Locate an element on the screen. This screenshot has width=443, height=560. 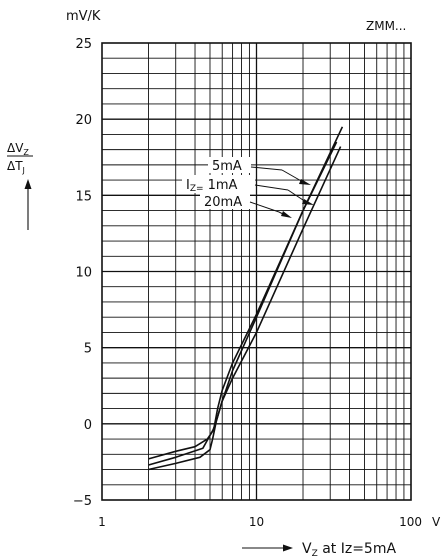
y-tick-label: 15 is located at coordinates (83, 196).